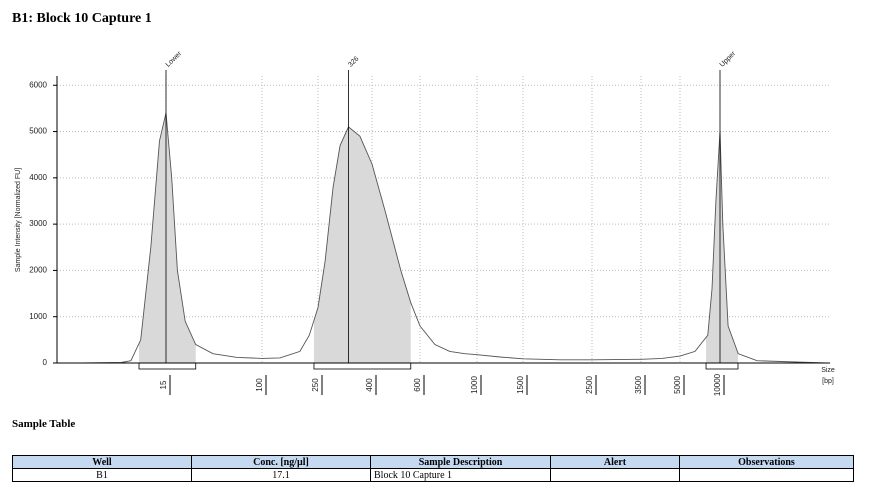 This screenshot has width=879, height=496. I want to click on x-tick-label: 400, so click(369, 385).